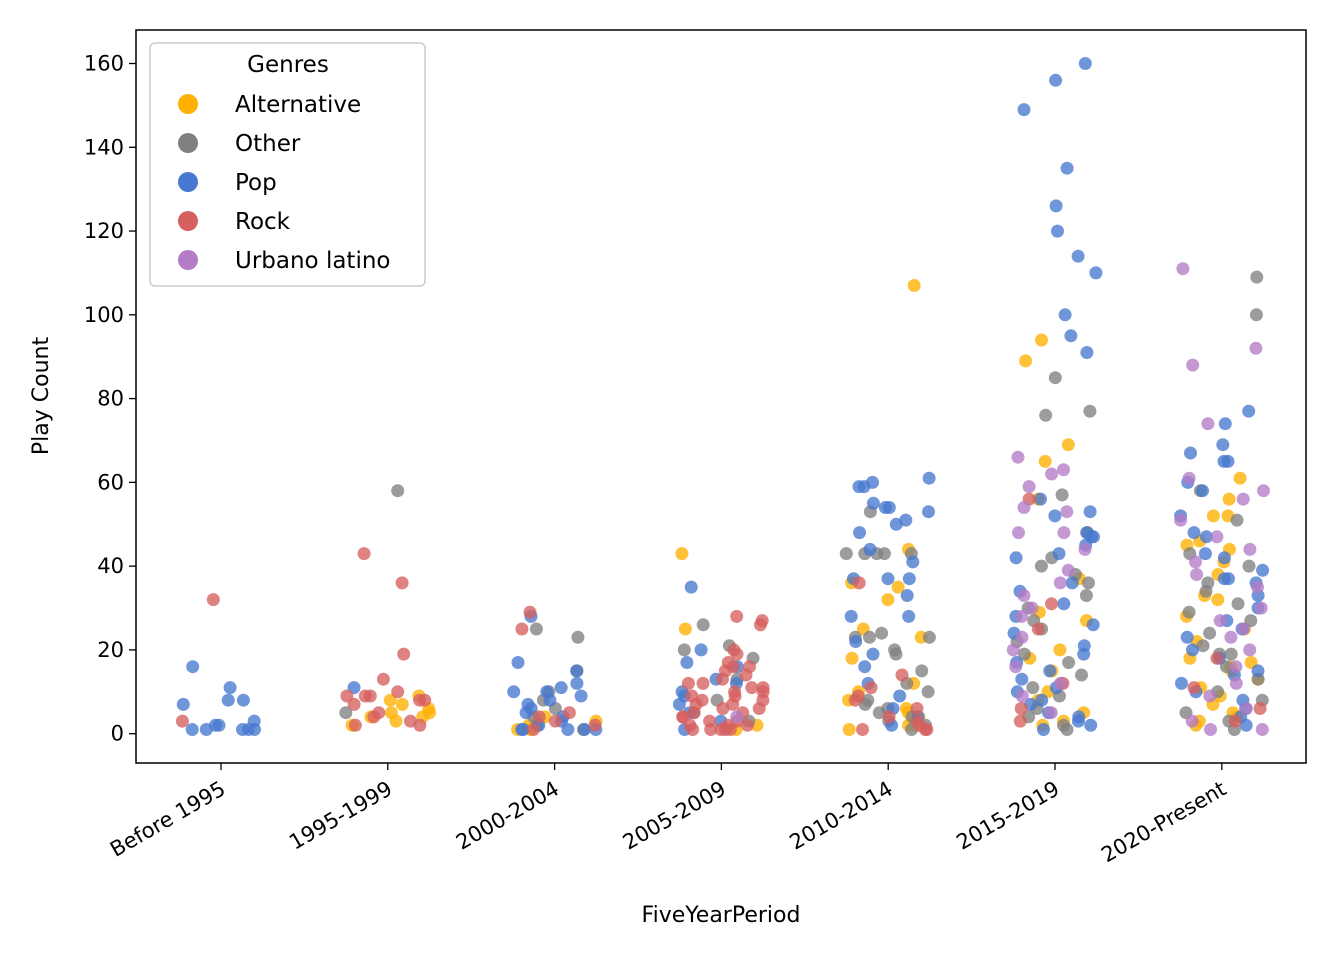 The width and height of the screenshot is (1344, 960). Describe the element at coordinates (104, 147) in the screenshot. I see `y-tick-label: 140` at that location.